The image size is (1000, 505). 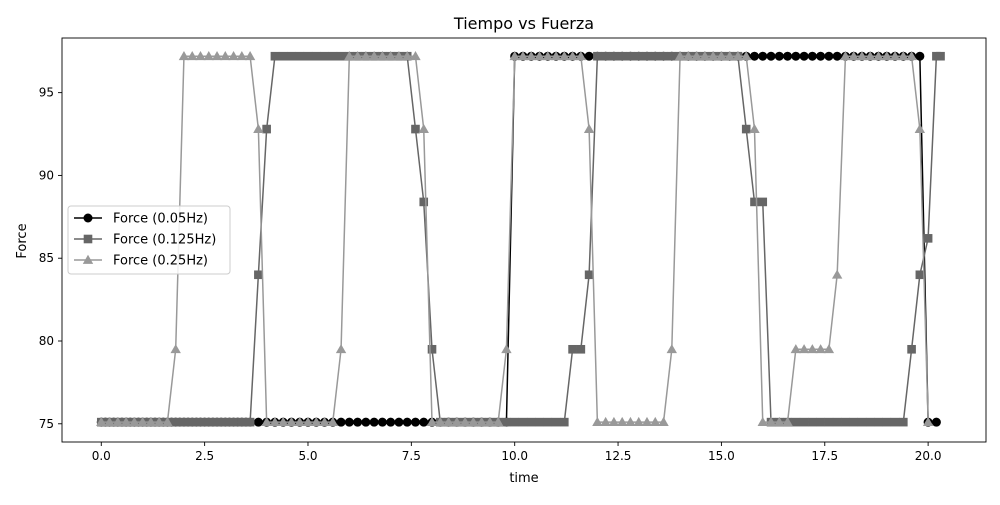 I want to click on x-tick-label: 7.5, so click(x=411, y=456).